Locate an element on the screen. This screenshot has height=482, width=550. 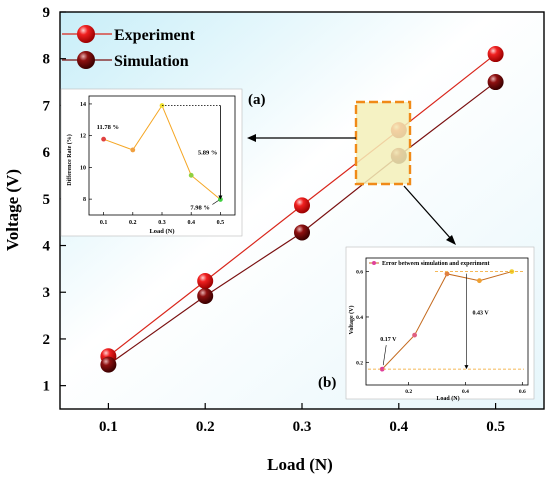
inset-a-annotation-last-pointer is located at coordinates (215, 202).